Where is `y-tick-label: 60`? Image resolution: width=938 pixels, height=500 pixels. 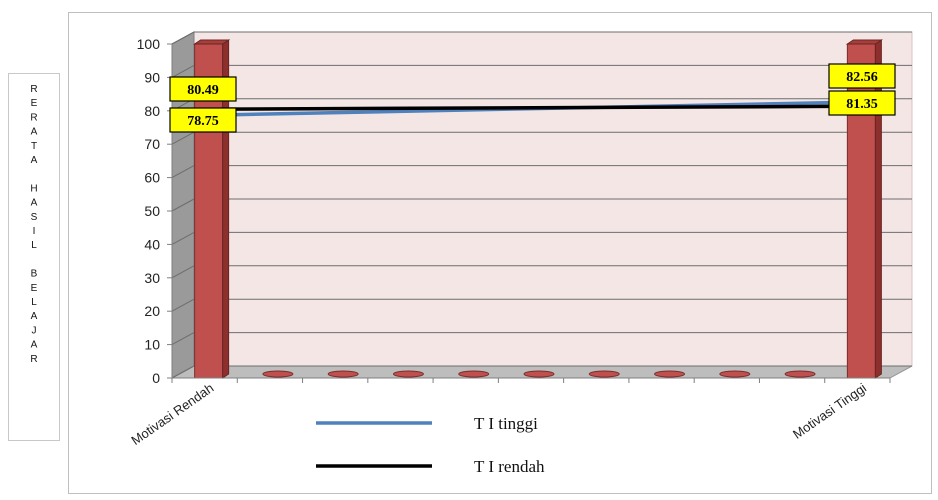 y-tick-label: 60 is located at coordinates (152, 178).